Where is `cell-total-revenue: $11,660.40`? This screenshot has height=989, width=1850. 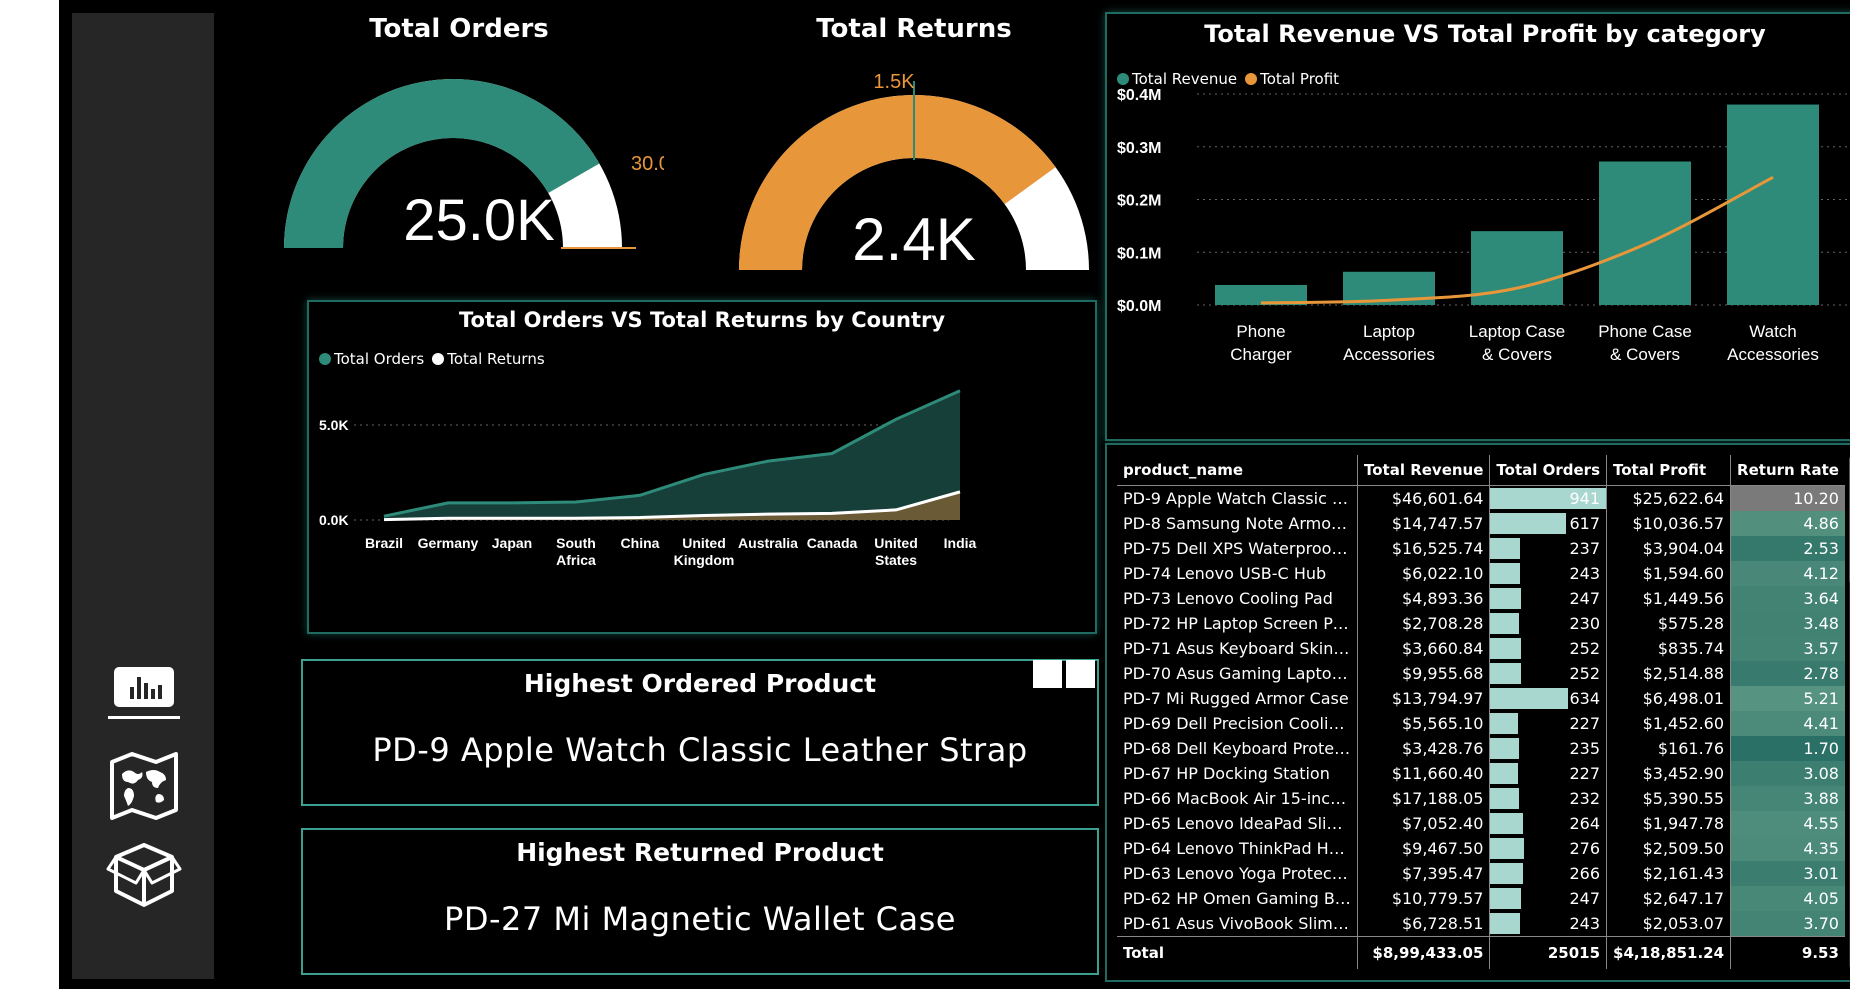 cell-total-revenue: $11,660.40 is located at coordinates (1424, 773).